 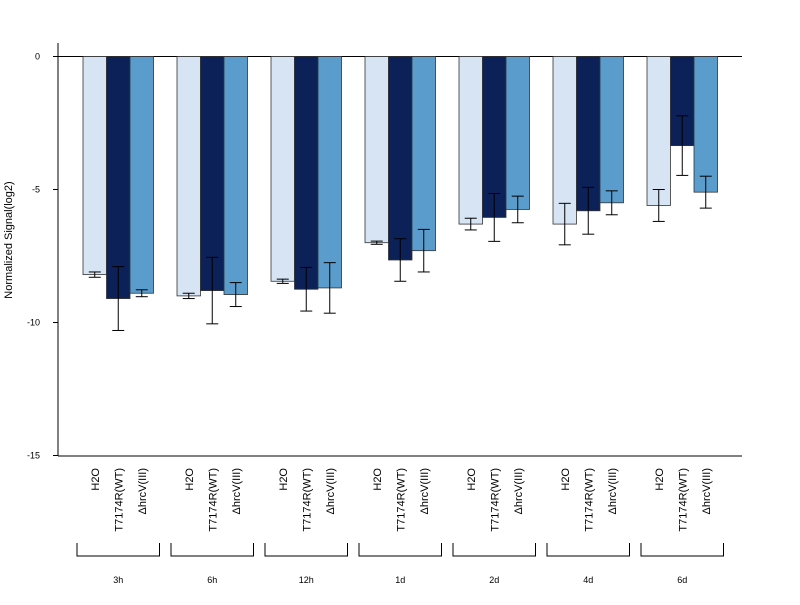 What do you see at coordinates (33, 323) in the screenshot?
I see `y-tick-label: -10` at bounding box center [33, 323].